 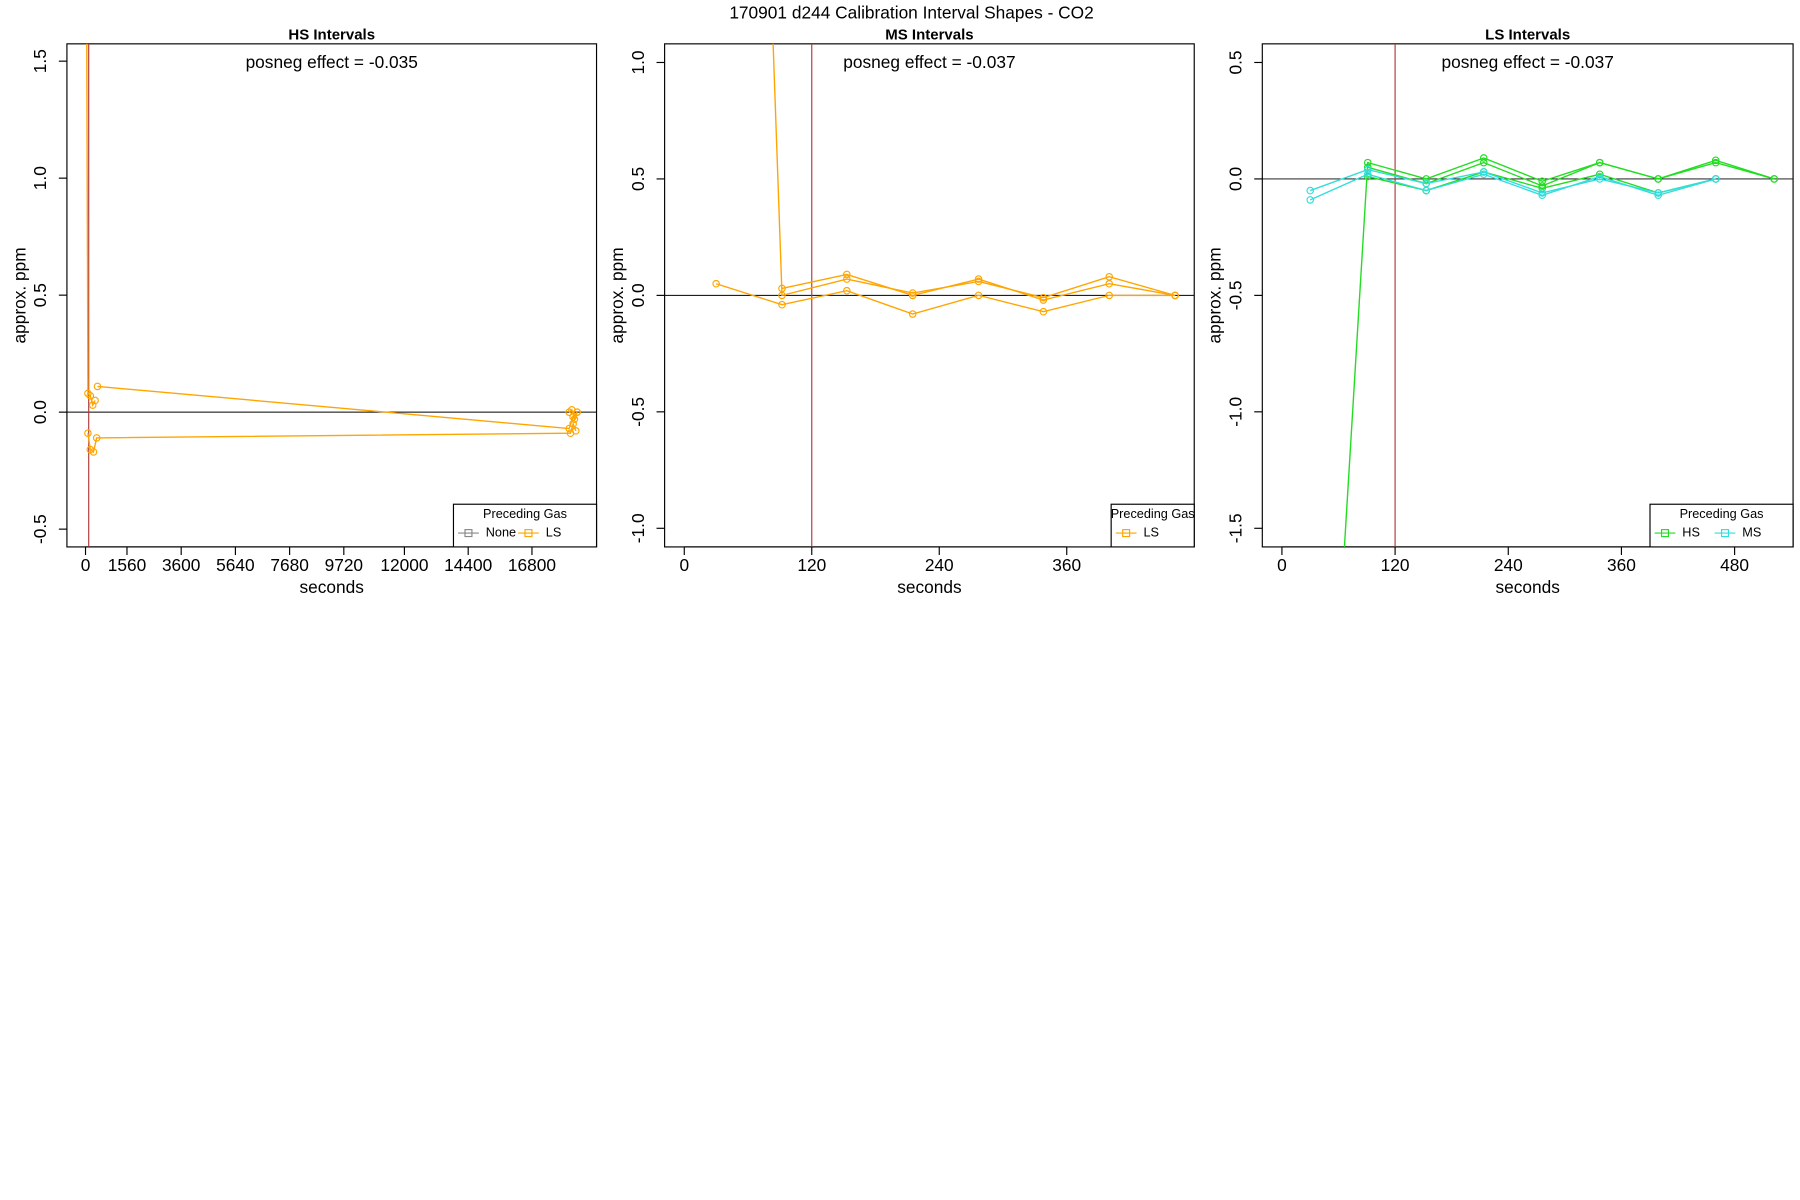 I want to click on x-tick-label: 5640, so click(x=235, y=565).